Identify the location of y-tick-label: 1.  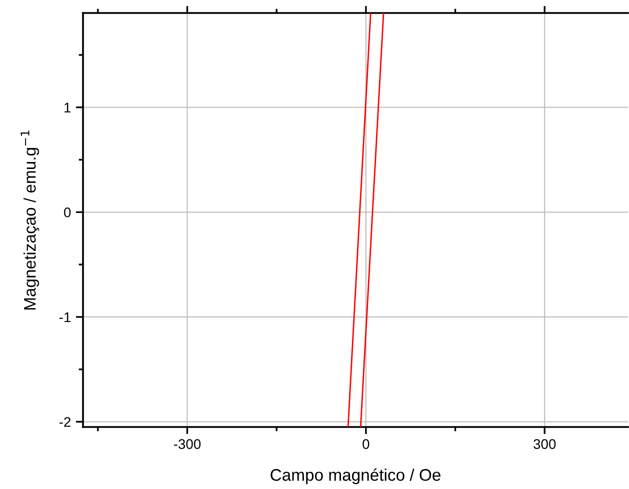
(67, 107).